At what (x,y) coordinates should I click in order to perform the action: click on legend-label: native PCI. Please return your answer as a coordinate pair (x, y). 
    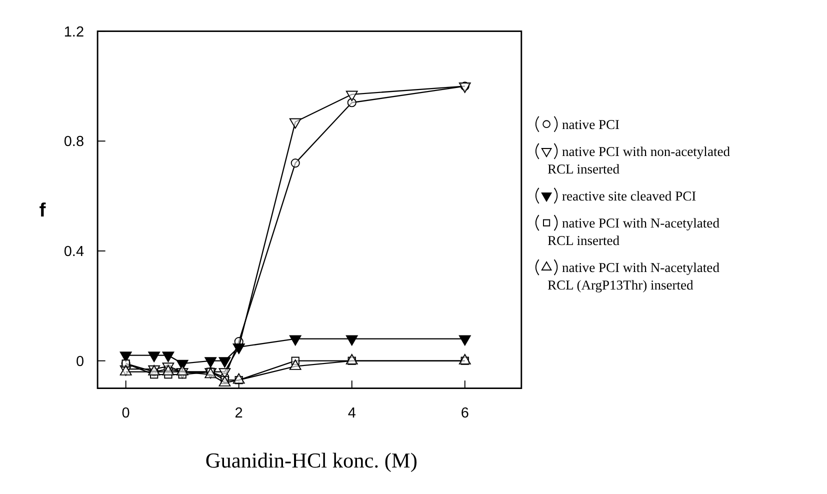
    Looking at the image, I should click on (591, 124).